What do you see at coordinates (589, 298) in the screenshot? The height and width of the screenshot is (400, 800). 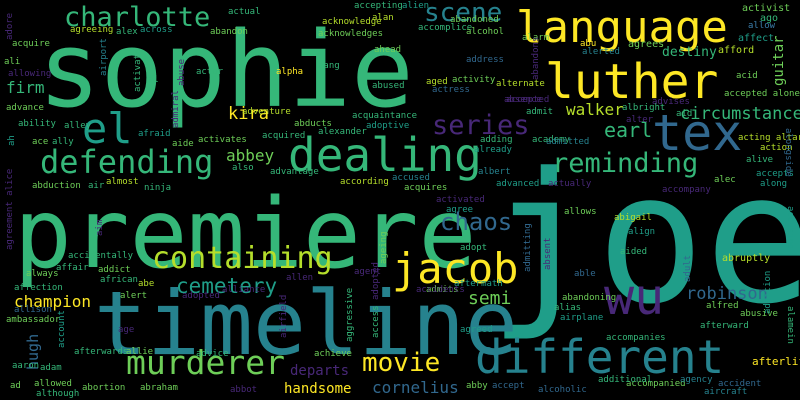 I see `word-abandoning: abandoning` at bounding box center [589, 298].